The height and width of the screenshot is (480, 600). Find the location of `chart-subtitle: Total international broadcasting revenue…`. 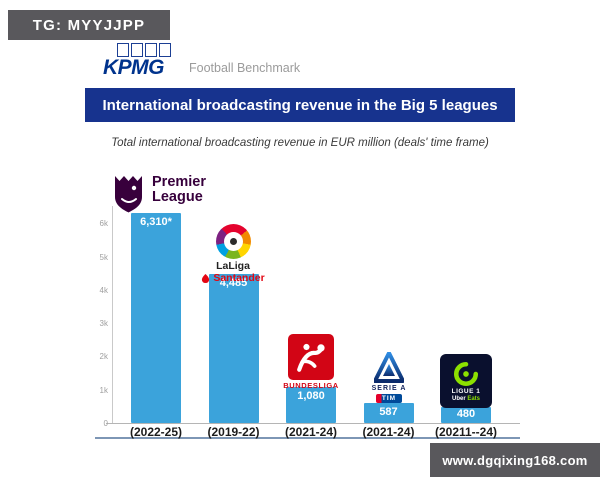

chart-subtitle: Total international broadcasting revenue… is located at coordinates (300, 143).